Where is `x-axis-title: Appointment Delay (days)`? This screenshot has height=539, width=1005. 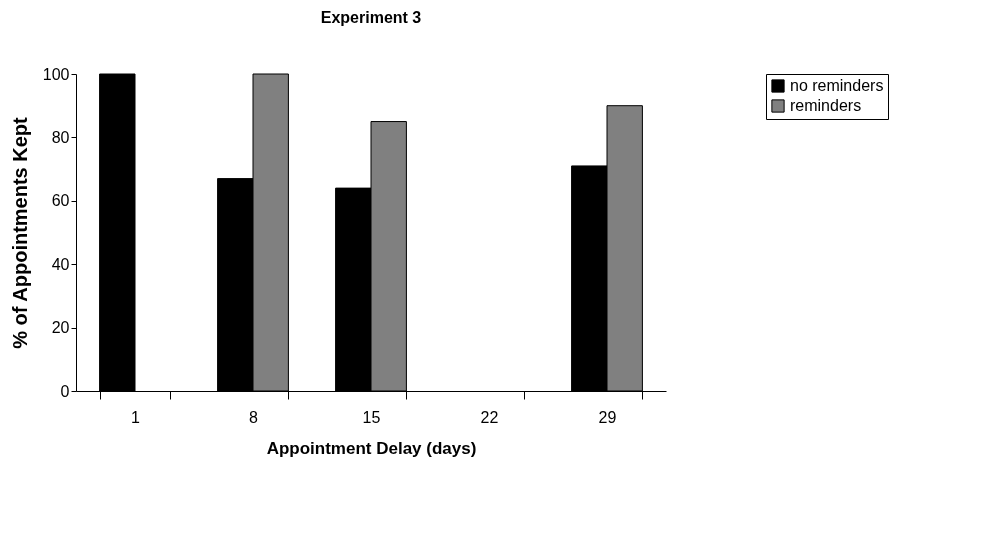
x-axis-title: Appointment Delay (days) is located at coordinates (371, 448).